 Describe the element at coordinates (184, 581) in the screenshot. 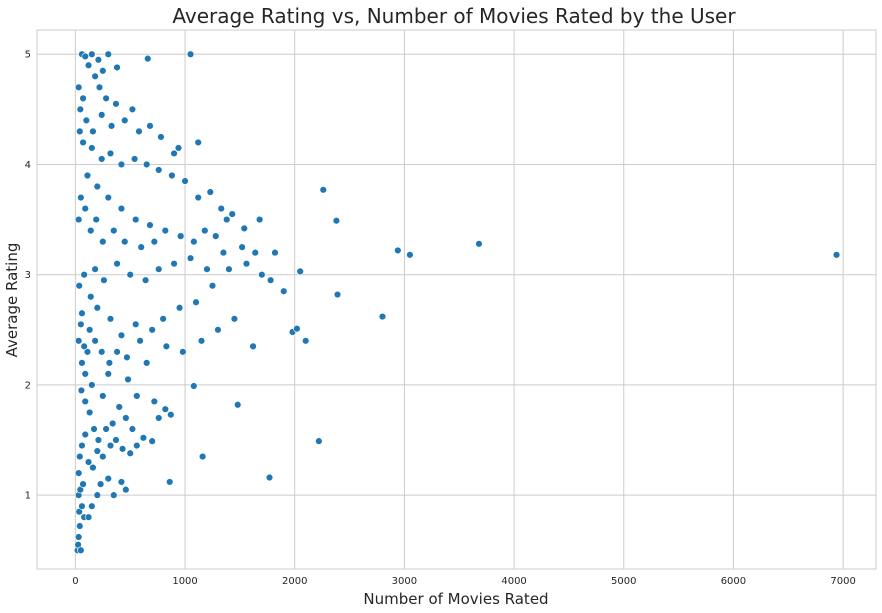

I see `x-tick-label: 1000` at that location.